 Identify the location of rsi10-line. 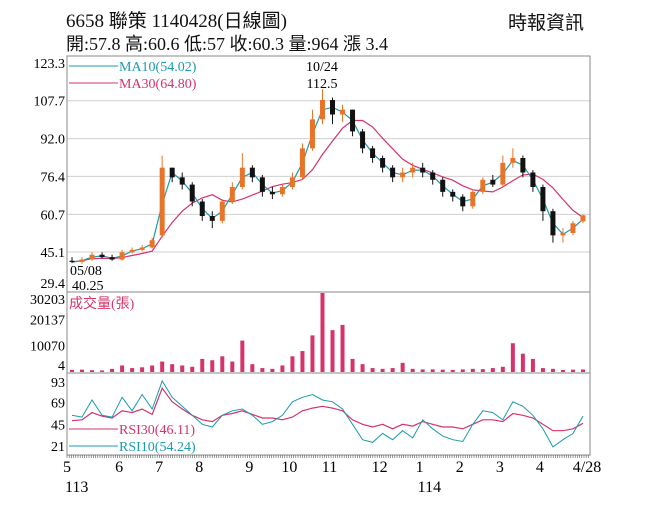
(327, 413).